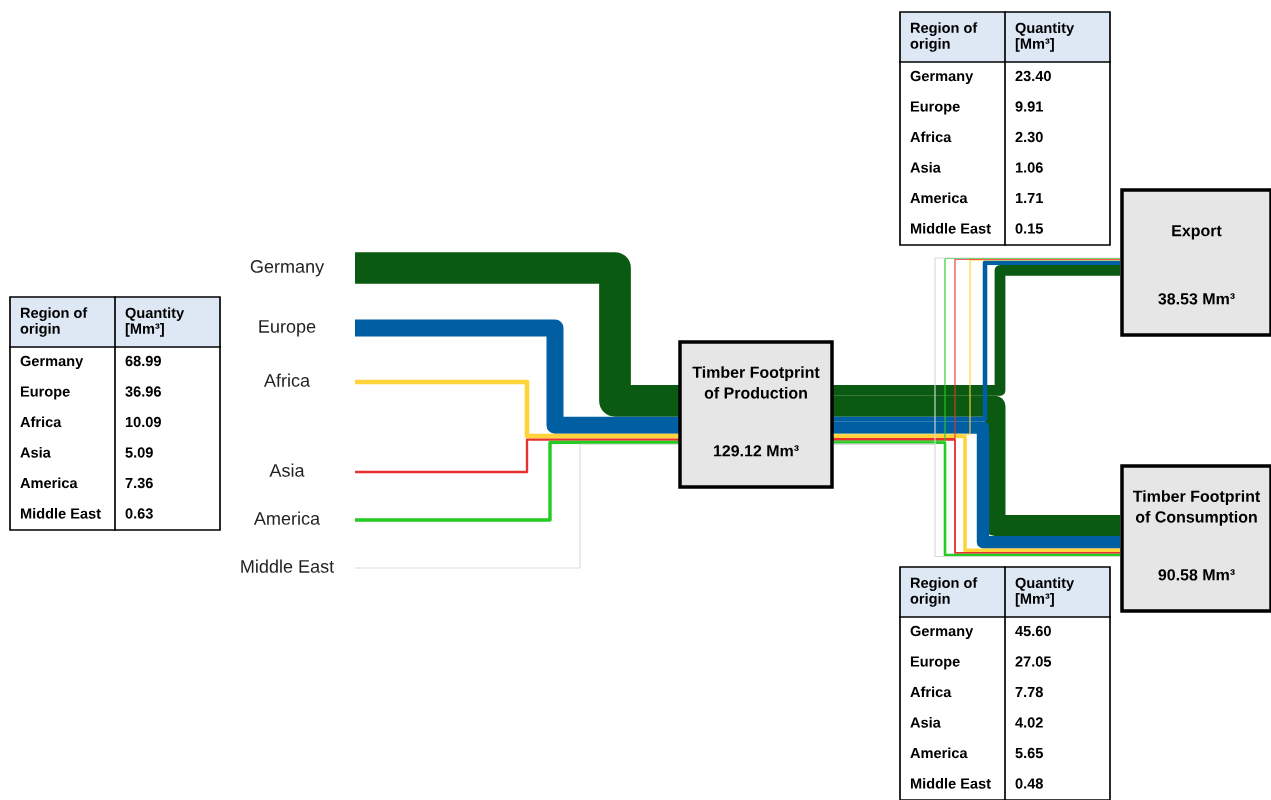 This screenshot has width=1271, height=800. What do you see at coordinates (139, 483) in the screenshot?
I see `data-label: 7.36` at bounding box center [139, 483].